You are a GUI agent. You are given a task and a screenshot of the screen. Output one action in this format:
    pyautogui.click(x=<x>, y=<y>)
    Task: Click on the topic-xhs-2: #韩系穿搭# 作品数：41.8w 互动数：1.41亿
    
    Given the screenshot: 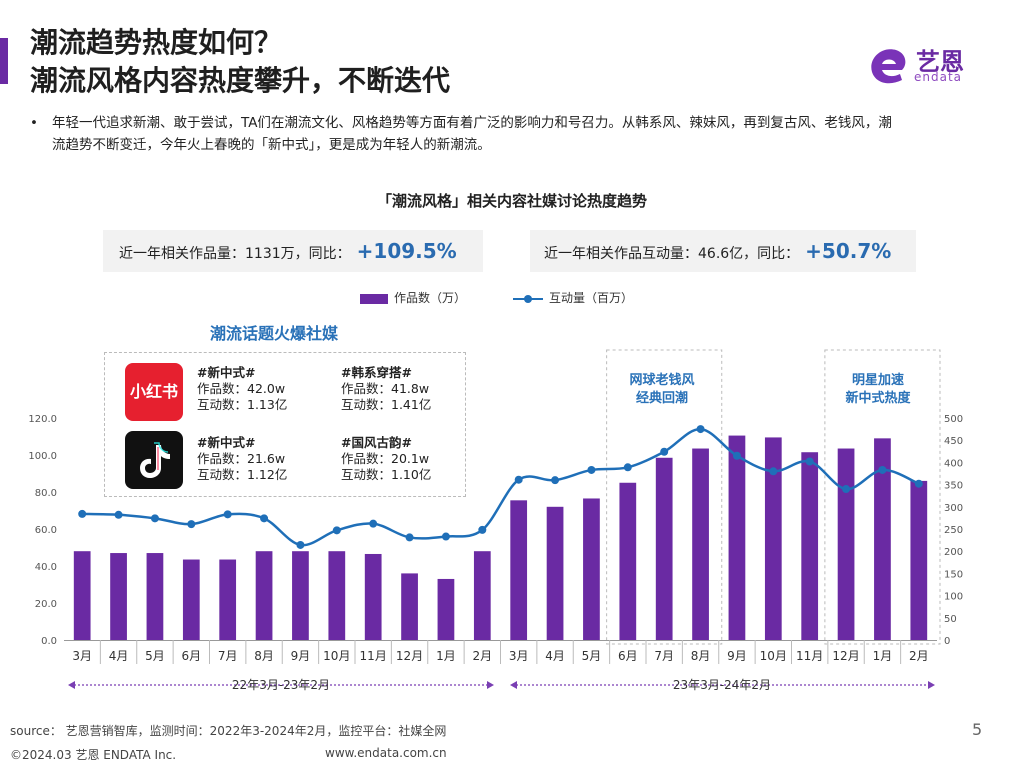 What is the action you would take?
    pyautogui.click(x=386, y=389)
    